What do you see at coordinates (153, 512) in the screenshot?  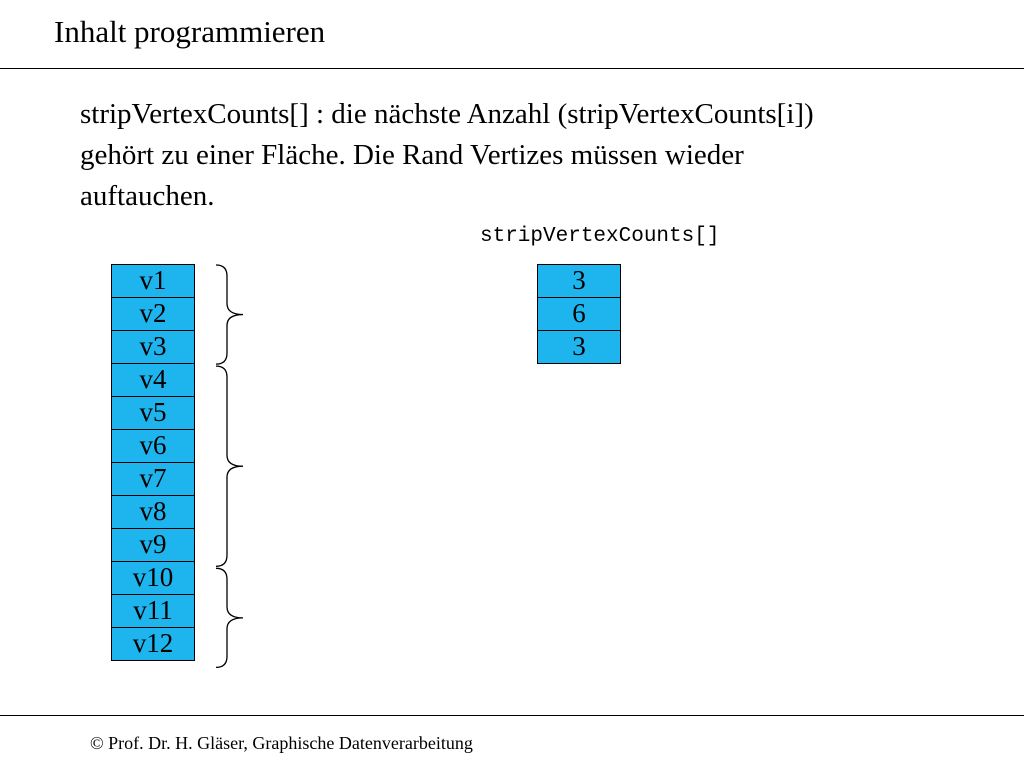 I see `vertex-cell: v8` at bounding box center [153, 512].